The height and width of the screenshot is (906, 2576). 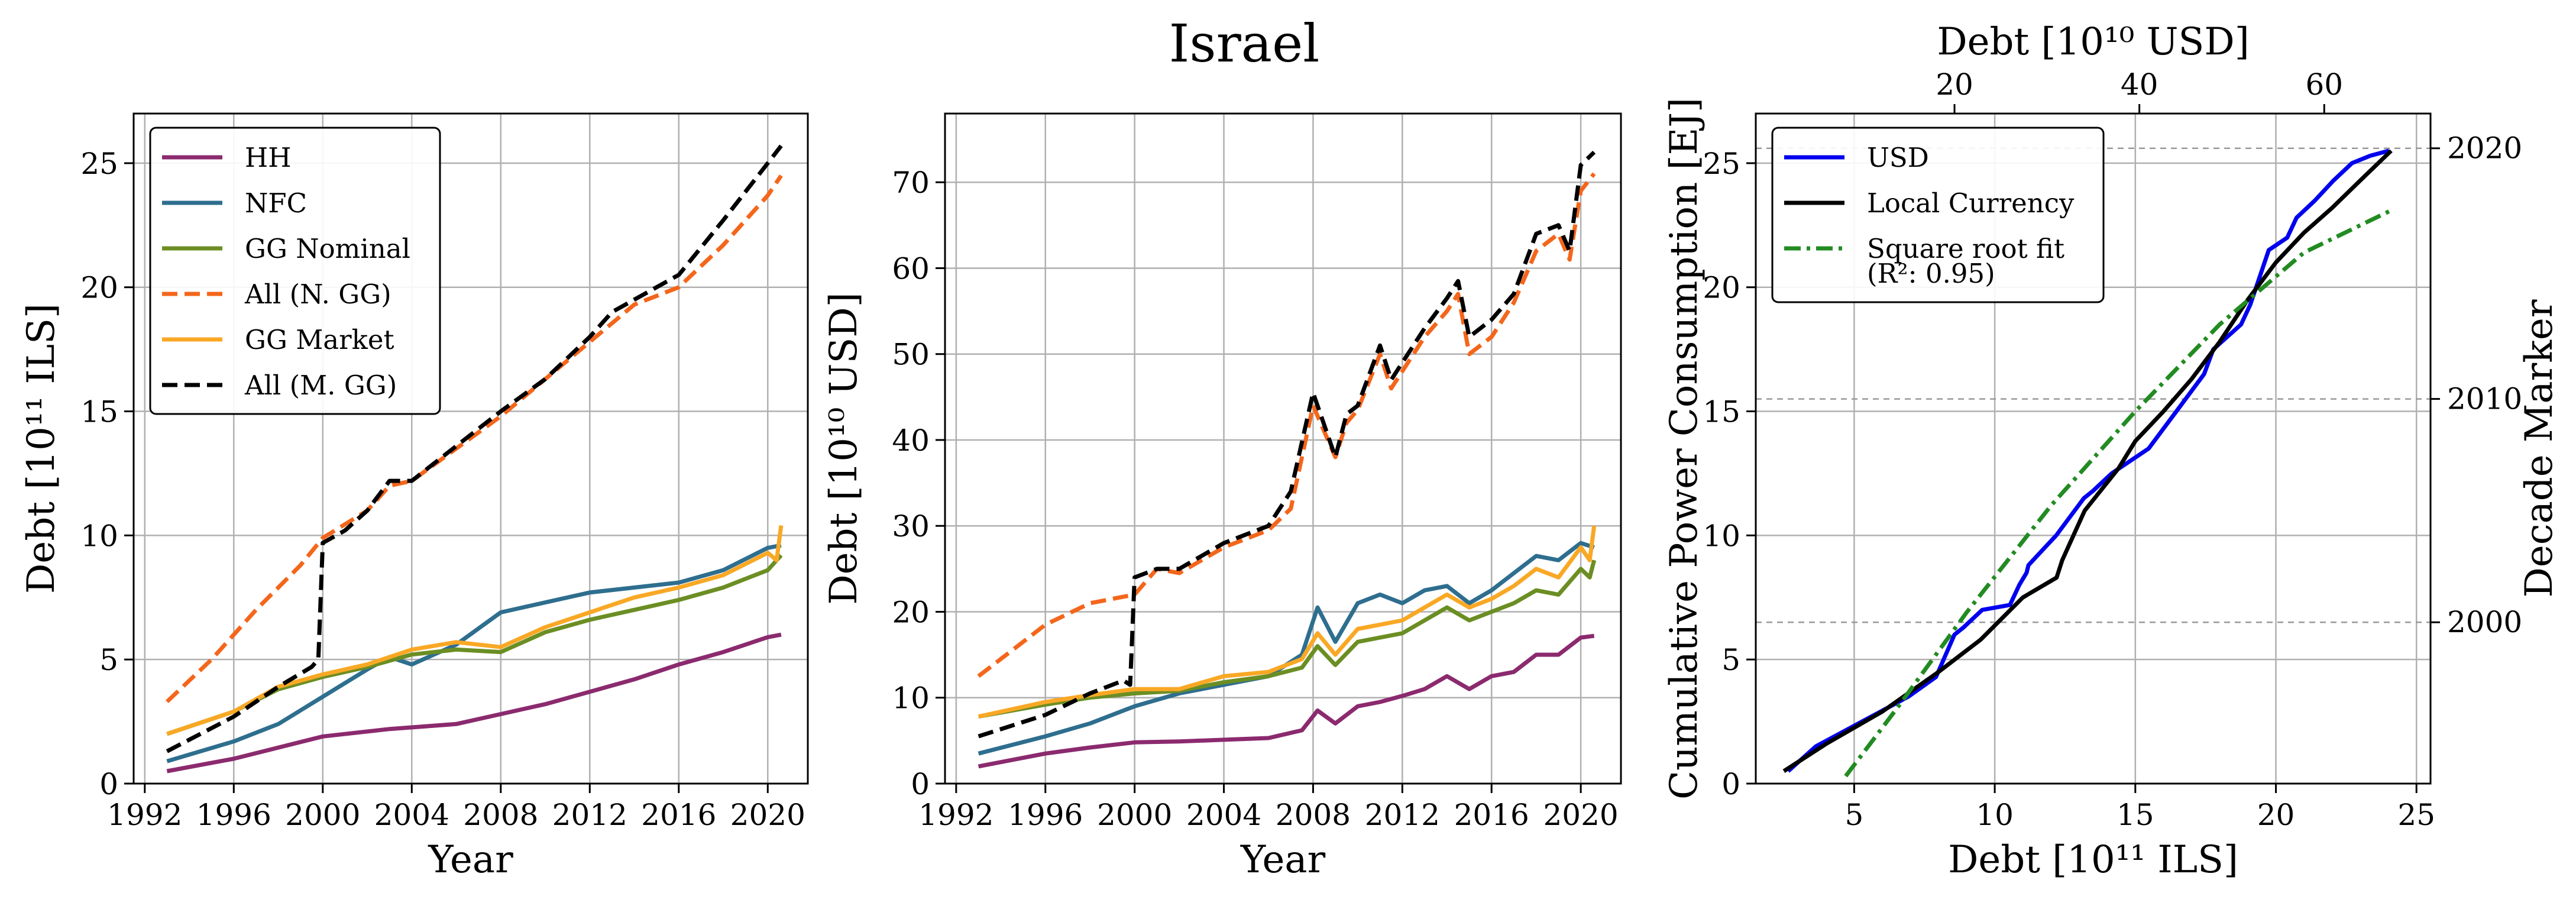 What do you see at coordinates (1684, 449) in the screenshot?
I see `y-axis-label: Cumulative Power Consumption [EJ]` at bounding box center [1684, 449].